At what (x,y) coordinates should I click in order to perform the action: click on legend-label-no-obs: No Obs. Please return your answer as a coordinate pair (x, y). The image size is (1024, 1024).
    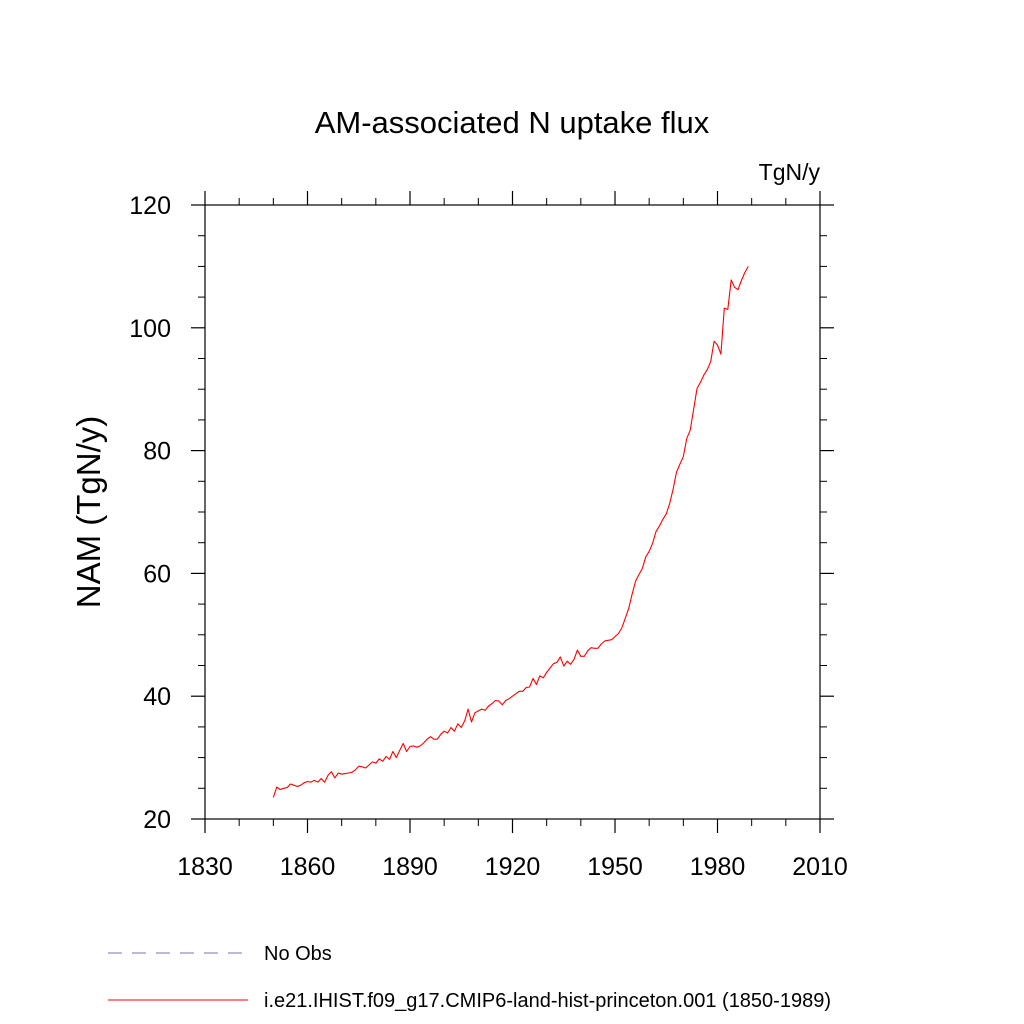
    Looking at the image, I should click on (298, 954).